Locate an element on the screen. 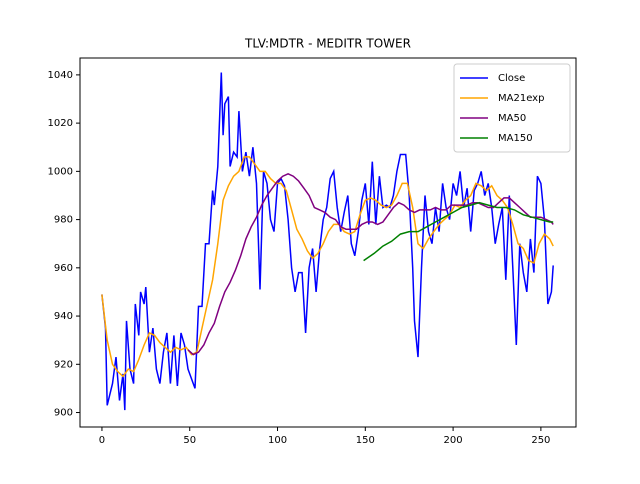 The width and height of the screenshot is (640, 484). legend-label: Close is located at coordinates (511, 78).